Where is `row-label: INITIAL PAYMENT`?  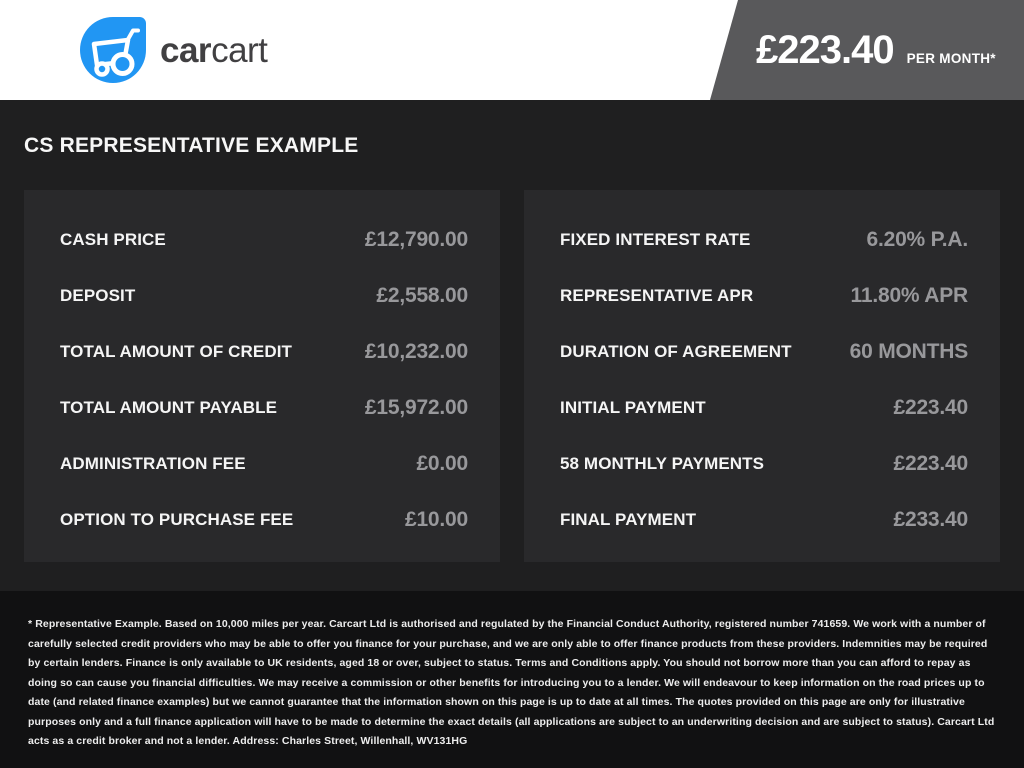 row-label: INITIAL PAYMENT is located at coordinates (633, 407).